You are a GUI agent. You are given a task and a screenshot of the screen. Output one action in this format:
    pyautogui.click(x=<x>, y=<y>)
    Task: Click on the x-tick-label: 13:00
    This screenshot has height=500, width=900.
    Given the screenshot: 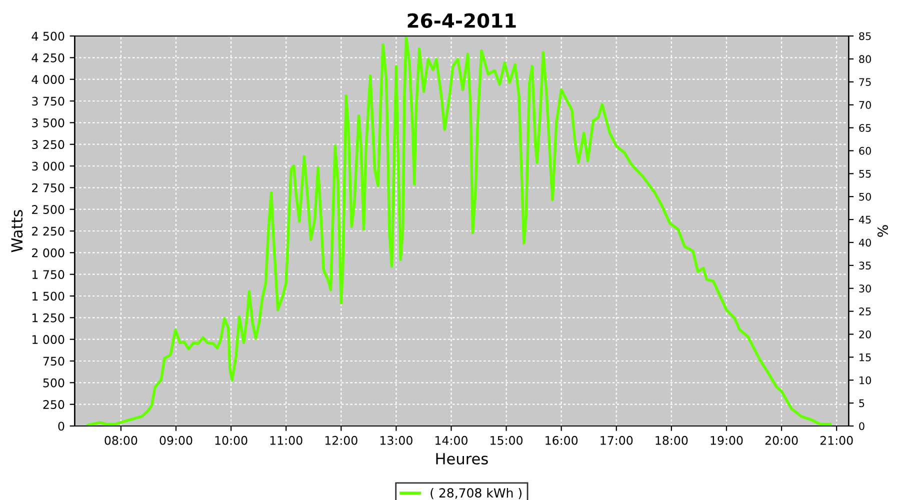 What is the action you would take?
    pyautogui.click(x=396, y=440)
    